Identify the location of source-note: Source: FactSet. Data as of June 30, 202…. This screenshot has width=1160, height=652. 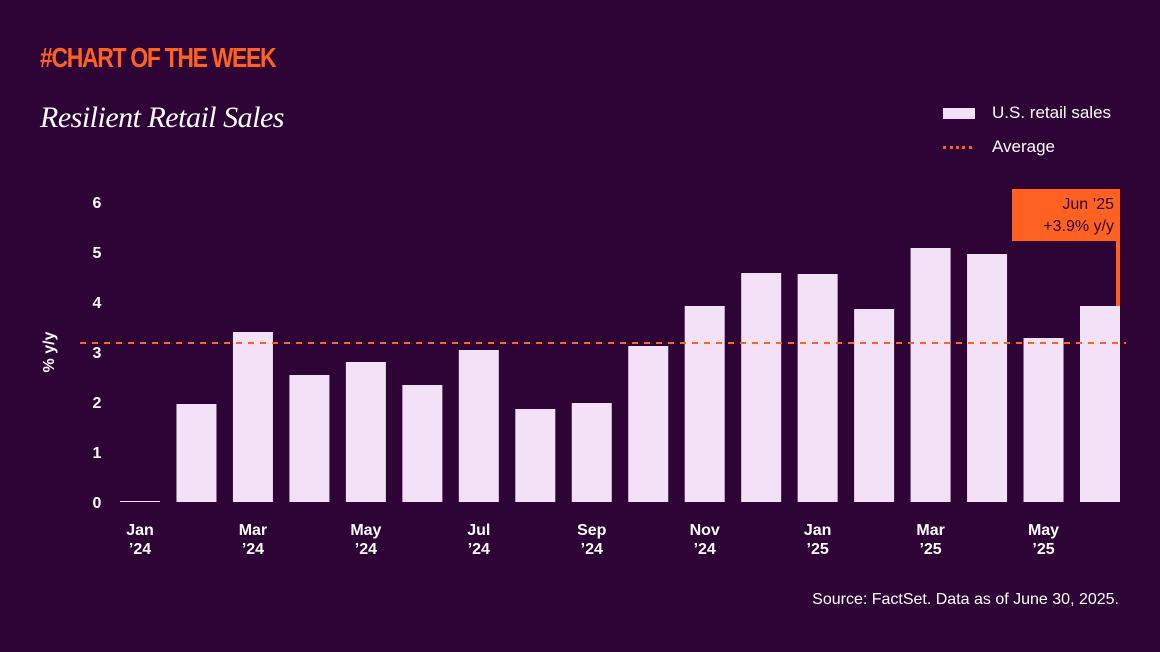
(965, 599).